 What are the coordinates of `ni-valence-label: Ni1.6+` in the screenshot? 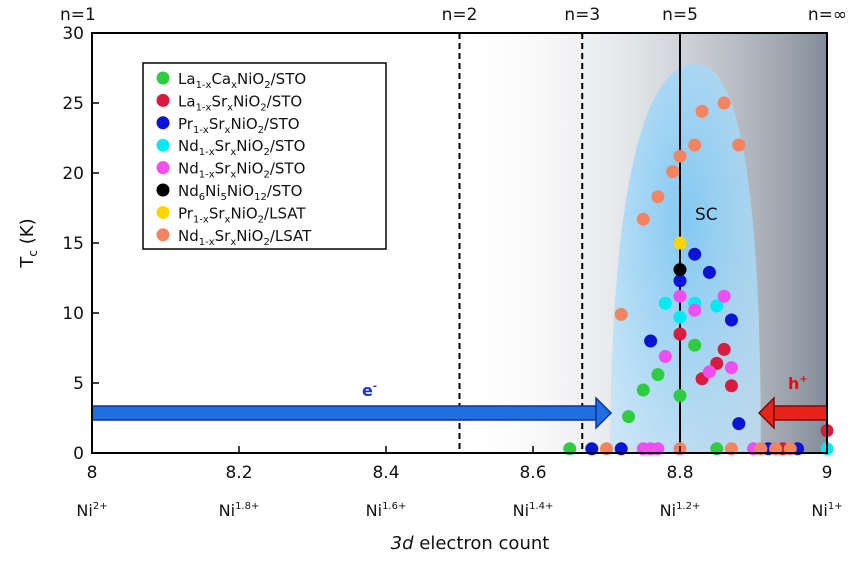 It's located at (386, 510).